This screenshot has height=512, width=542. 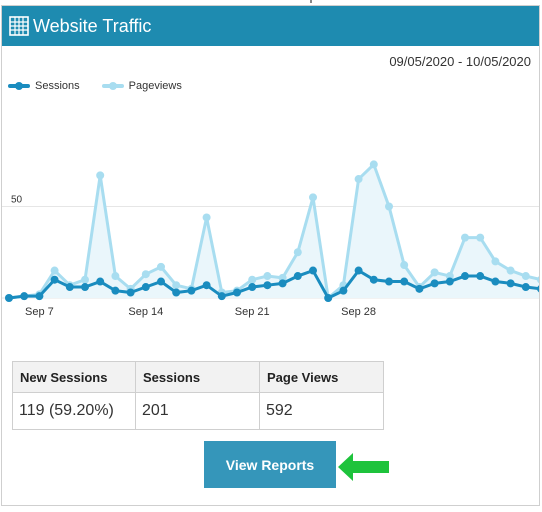 What do you see at coordinates (363, 467) in the screenshot?
I see `left-arrow-icon` at bounding box center [363, 467].